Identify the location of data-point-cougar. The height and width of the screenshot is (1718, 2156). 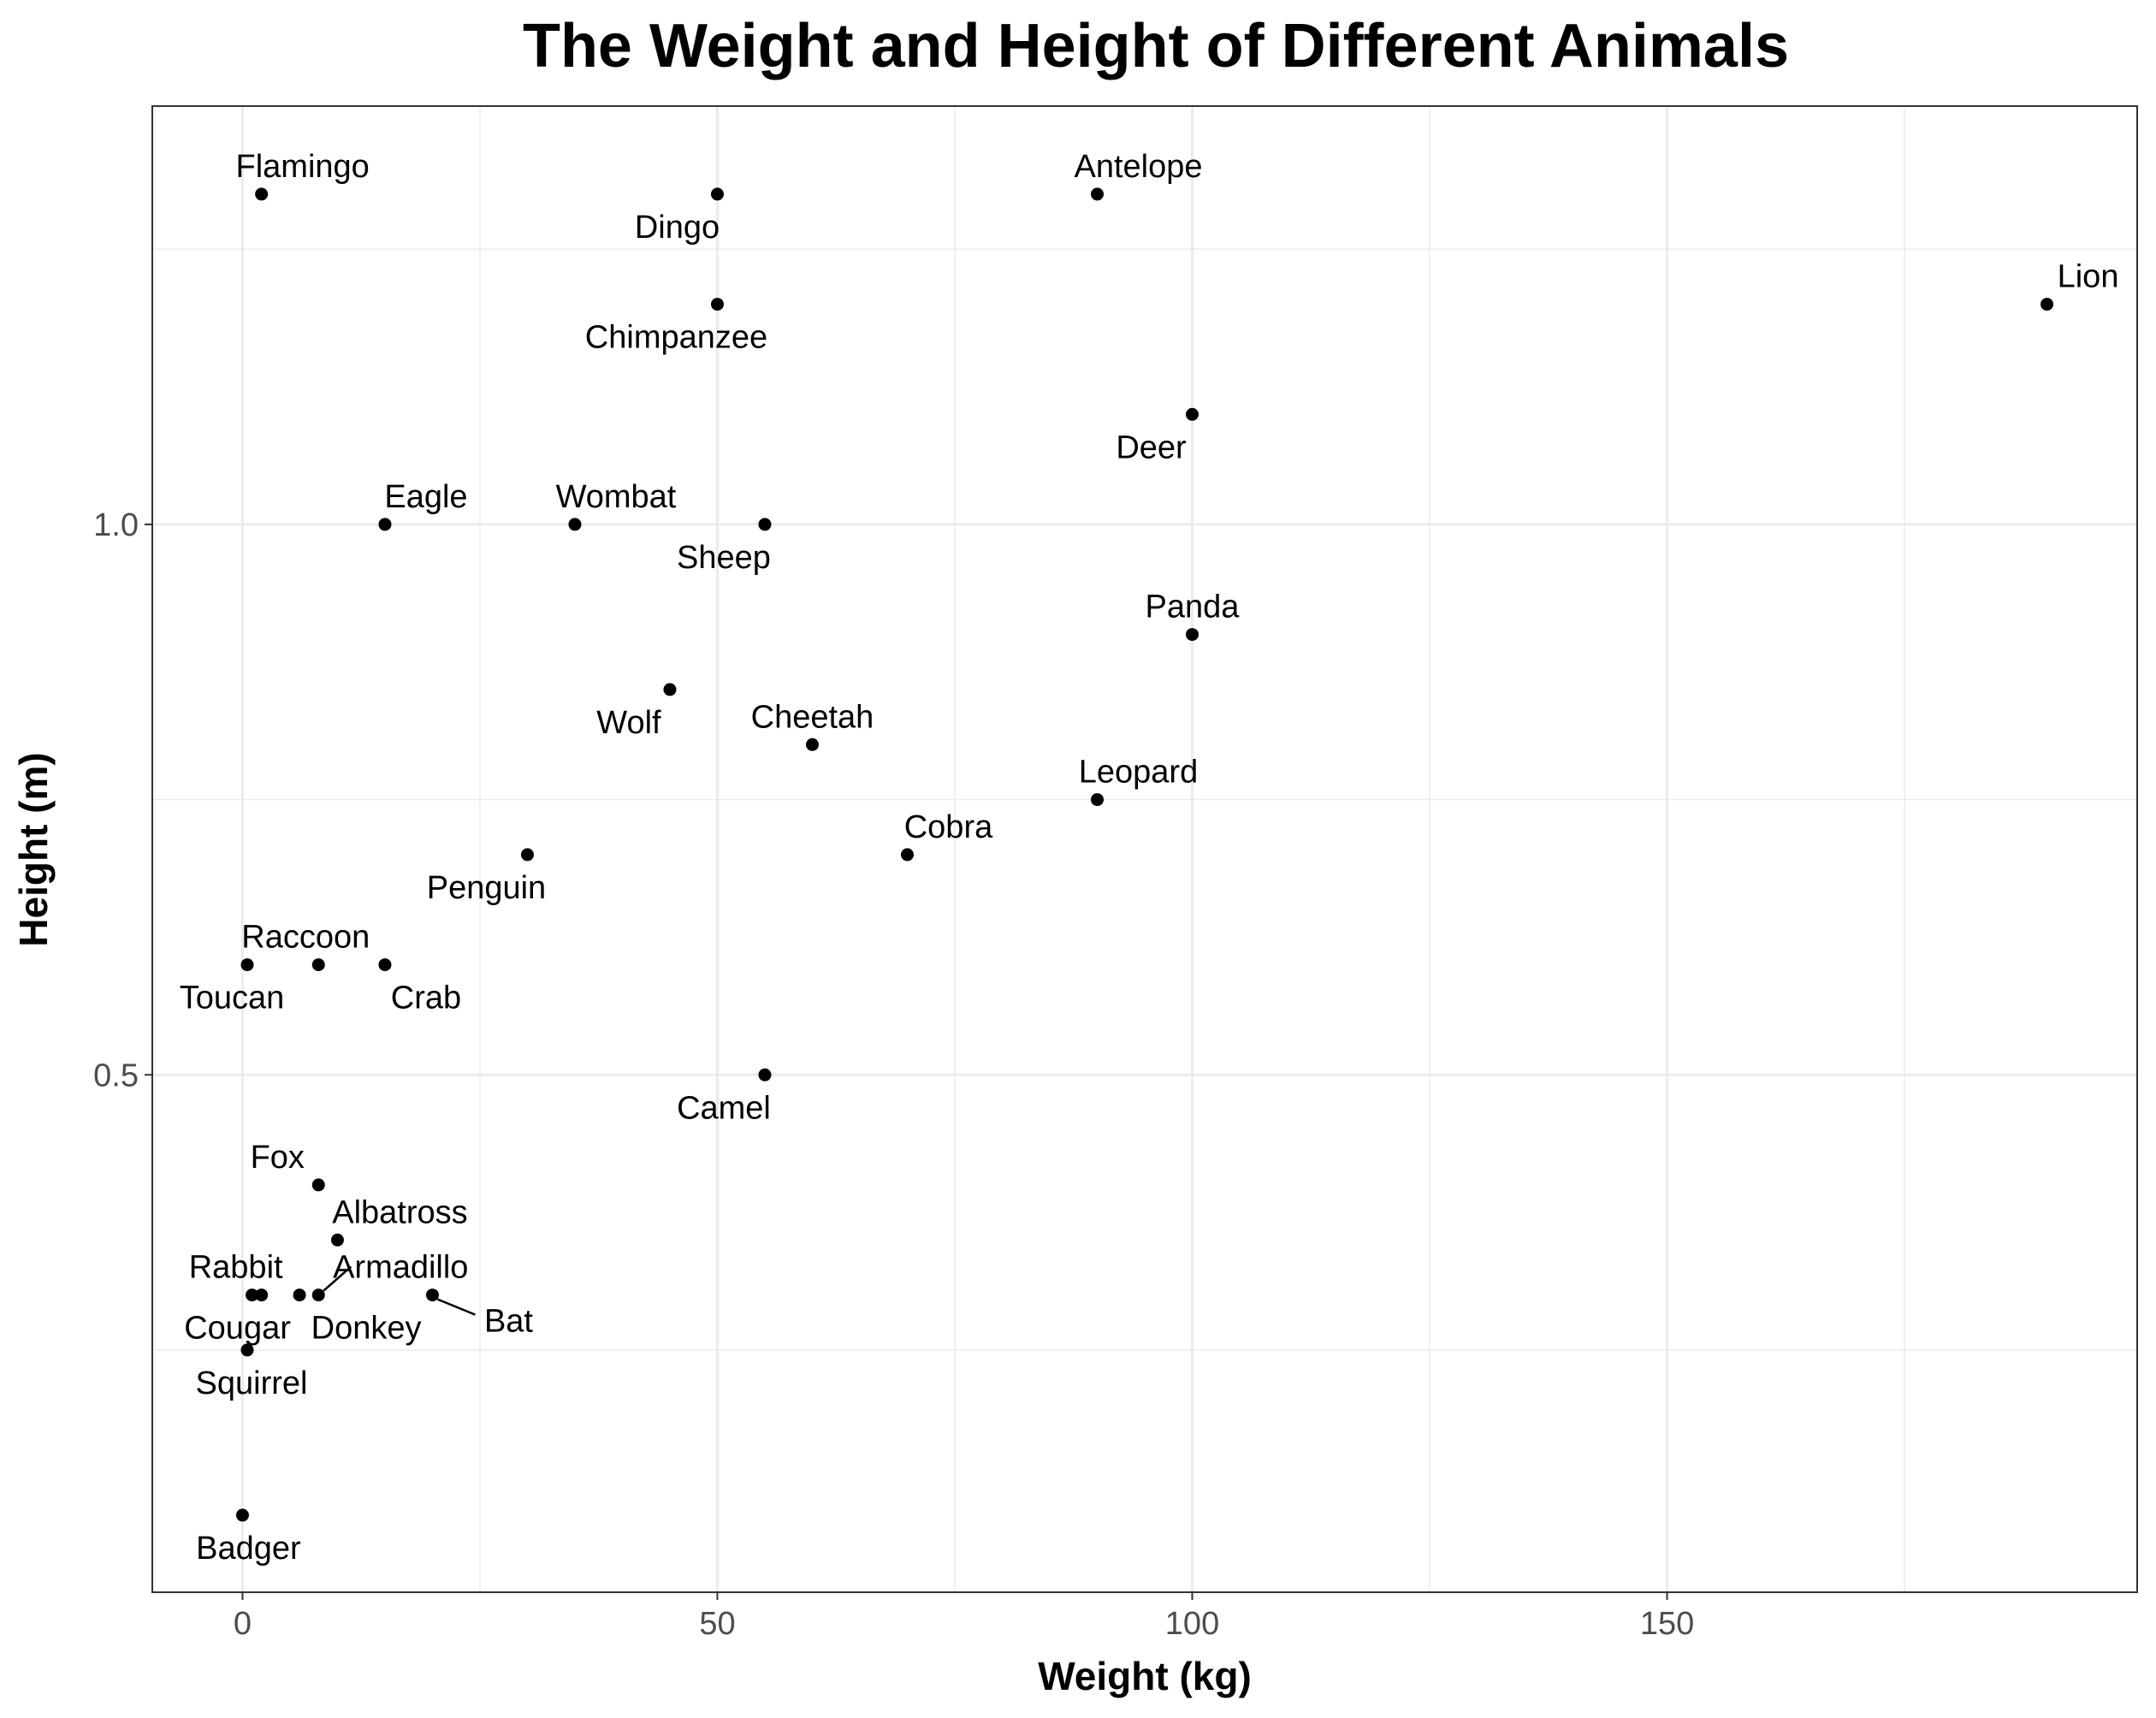
(252, 1295).